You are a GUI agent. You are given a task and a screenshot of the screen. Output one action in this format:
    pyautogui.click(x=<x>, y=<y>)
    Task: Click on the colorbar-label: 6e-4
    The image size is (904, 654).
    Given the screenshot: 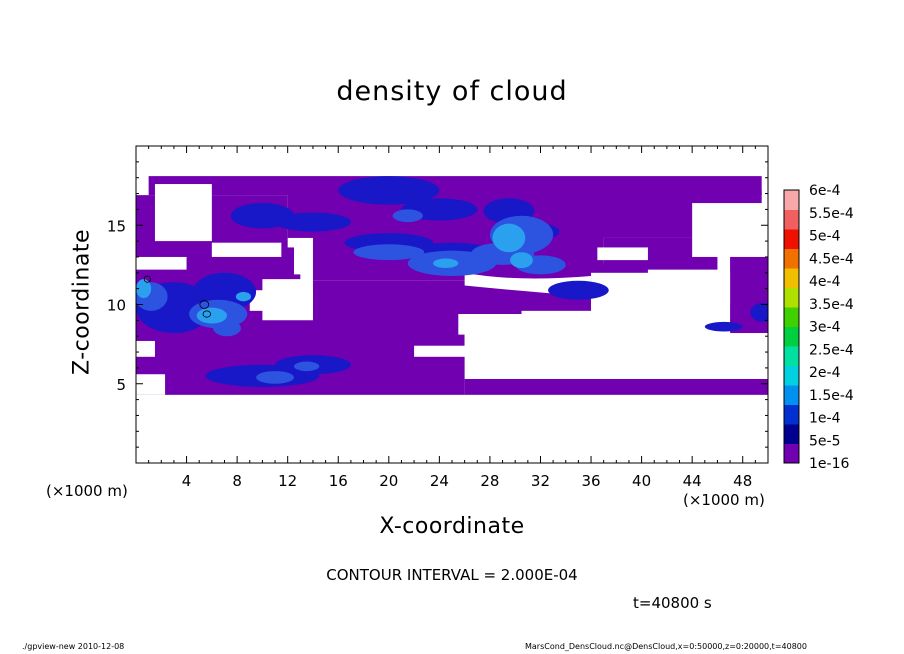 What is the action you would take?
    pyautogui.click(x=825, y=191)
    